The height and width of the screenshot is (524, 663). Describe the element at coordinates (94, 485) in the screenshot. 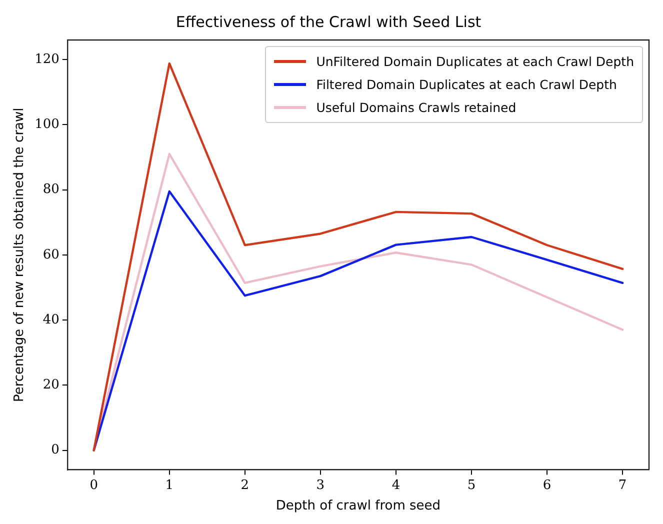

I see `x-tick-label: 0` at that location.